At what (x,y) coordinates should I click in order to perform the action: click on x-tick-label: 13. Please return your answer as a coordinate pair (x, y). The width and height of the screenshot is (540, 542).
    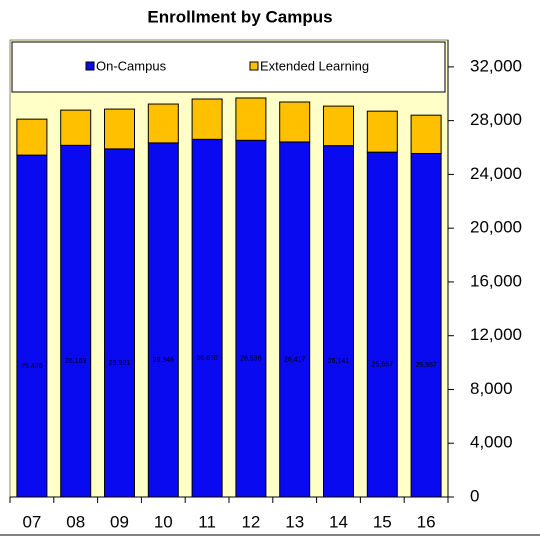
    Looking at the image, I should click on (294, 521).